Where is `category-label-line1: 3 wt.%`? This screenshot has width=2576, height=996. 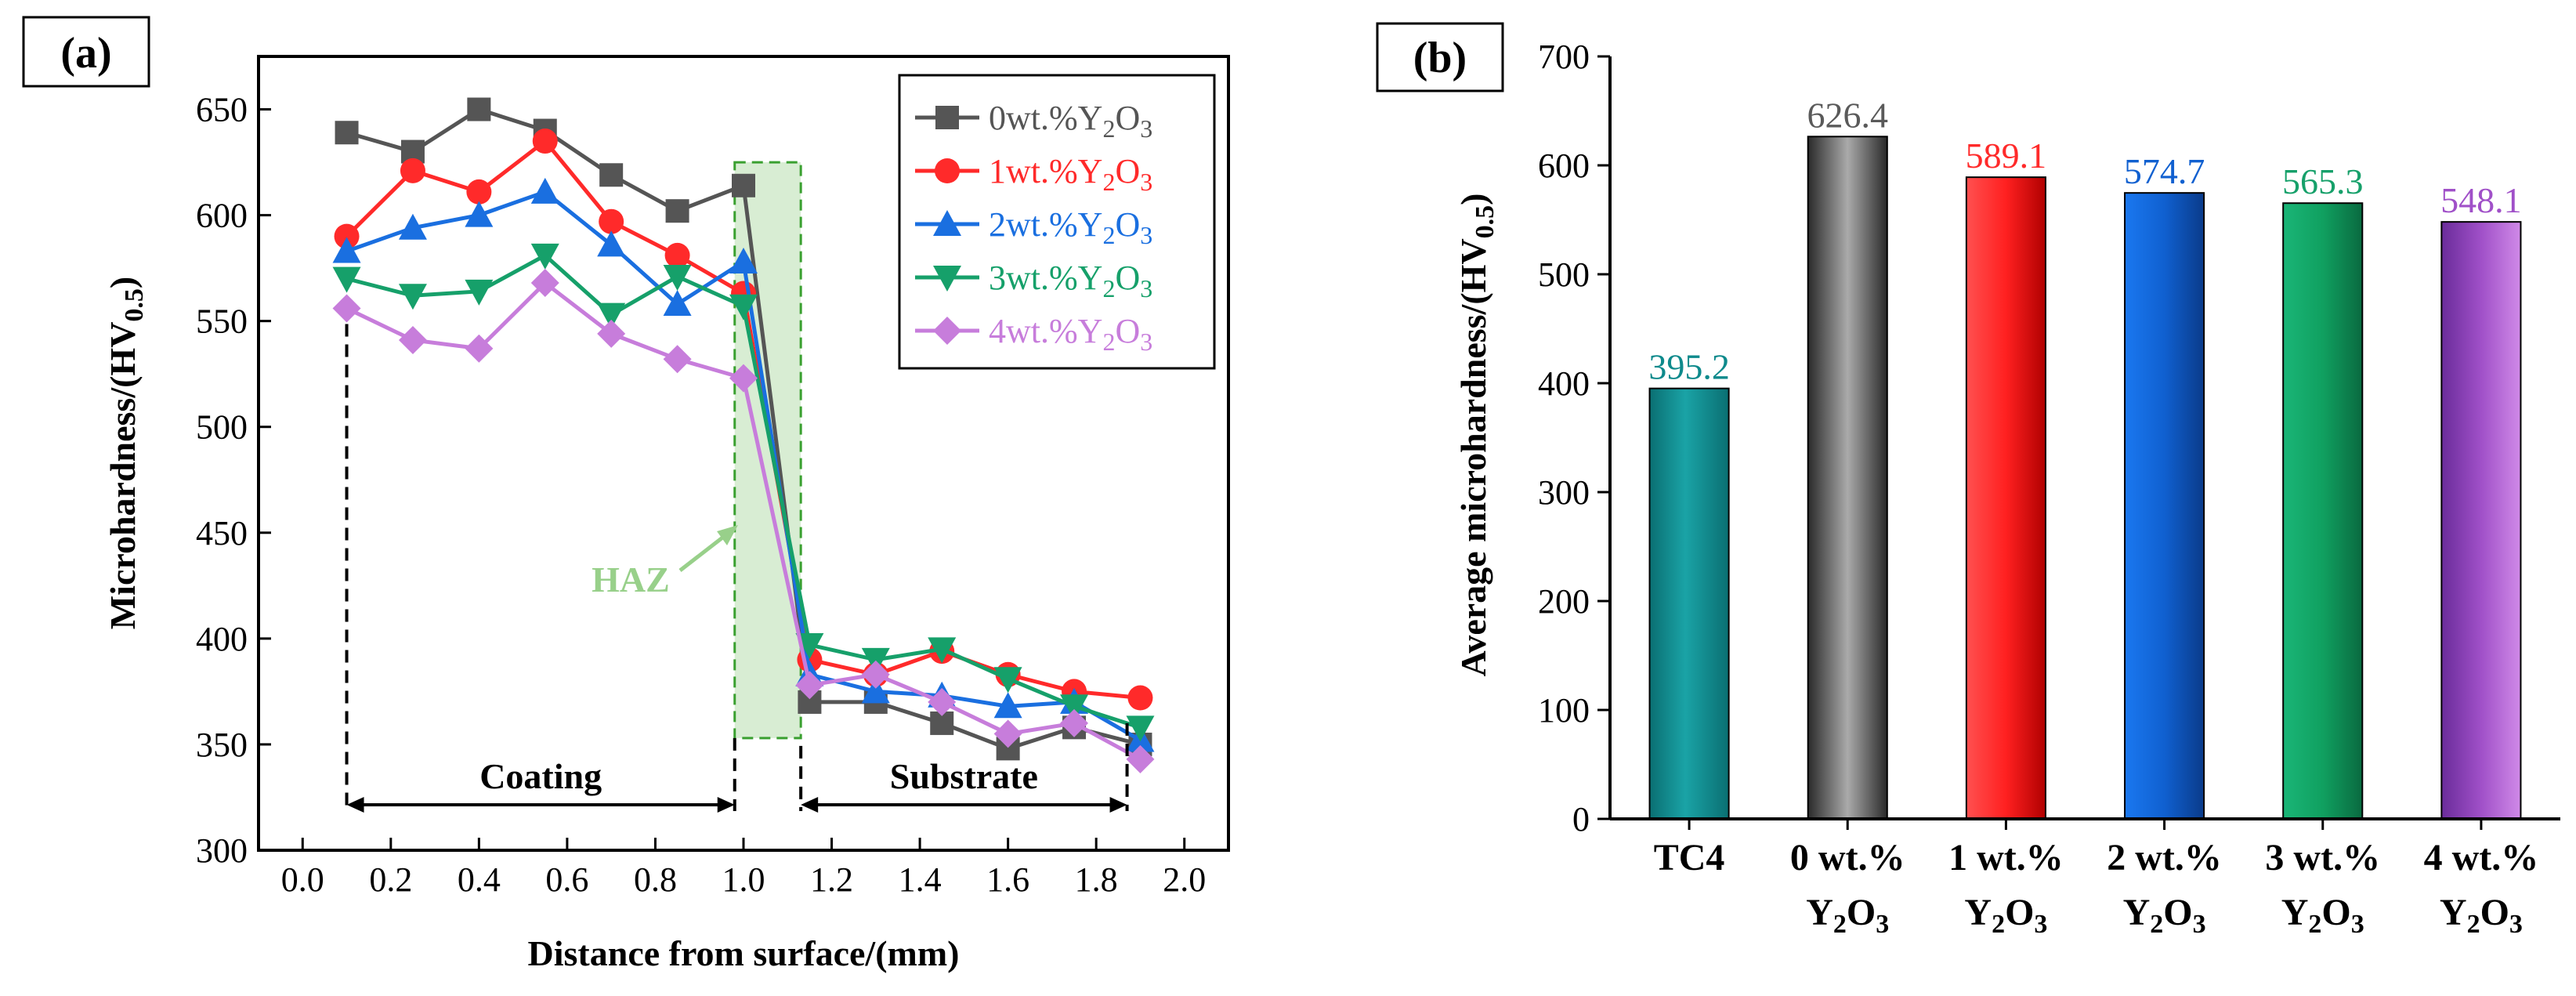 category-label-line1: 3 wt.% is located at coordinates (2322, 858).